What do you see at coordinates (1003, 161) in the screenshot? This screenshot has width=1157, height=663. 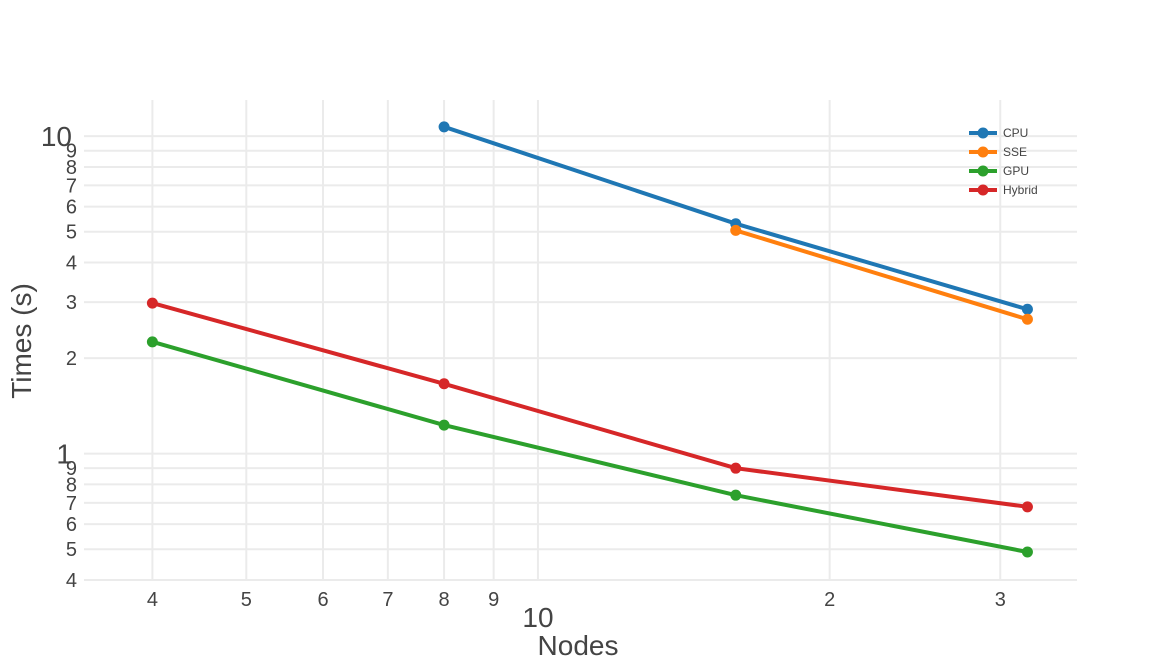 I see `legend: CPU SSE GPU Hybrid` at bounding box center [1003, 161].